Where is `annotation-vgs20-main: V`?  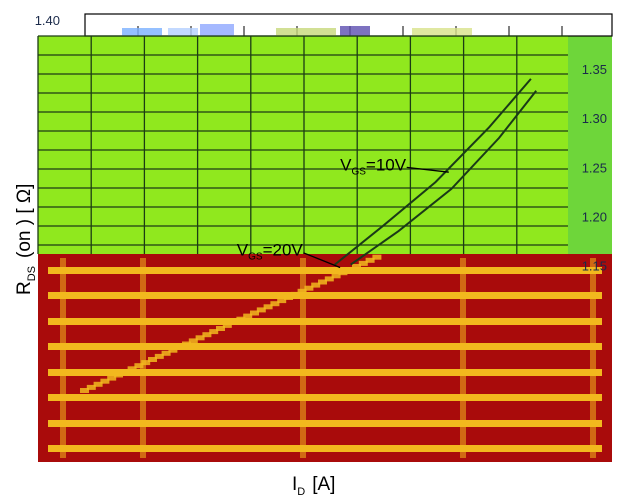 annotation-vgs20-main: V is located at coordinates (243, 250).